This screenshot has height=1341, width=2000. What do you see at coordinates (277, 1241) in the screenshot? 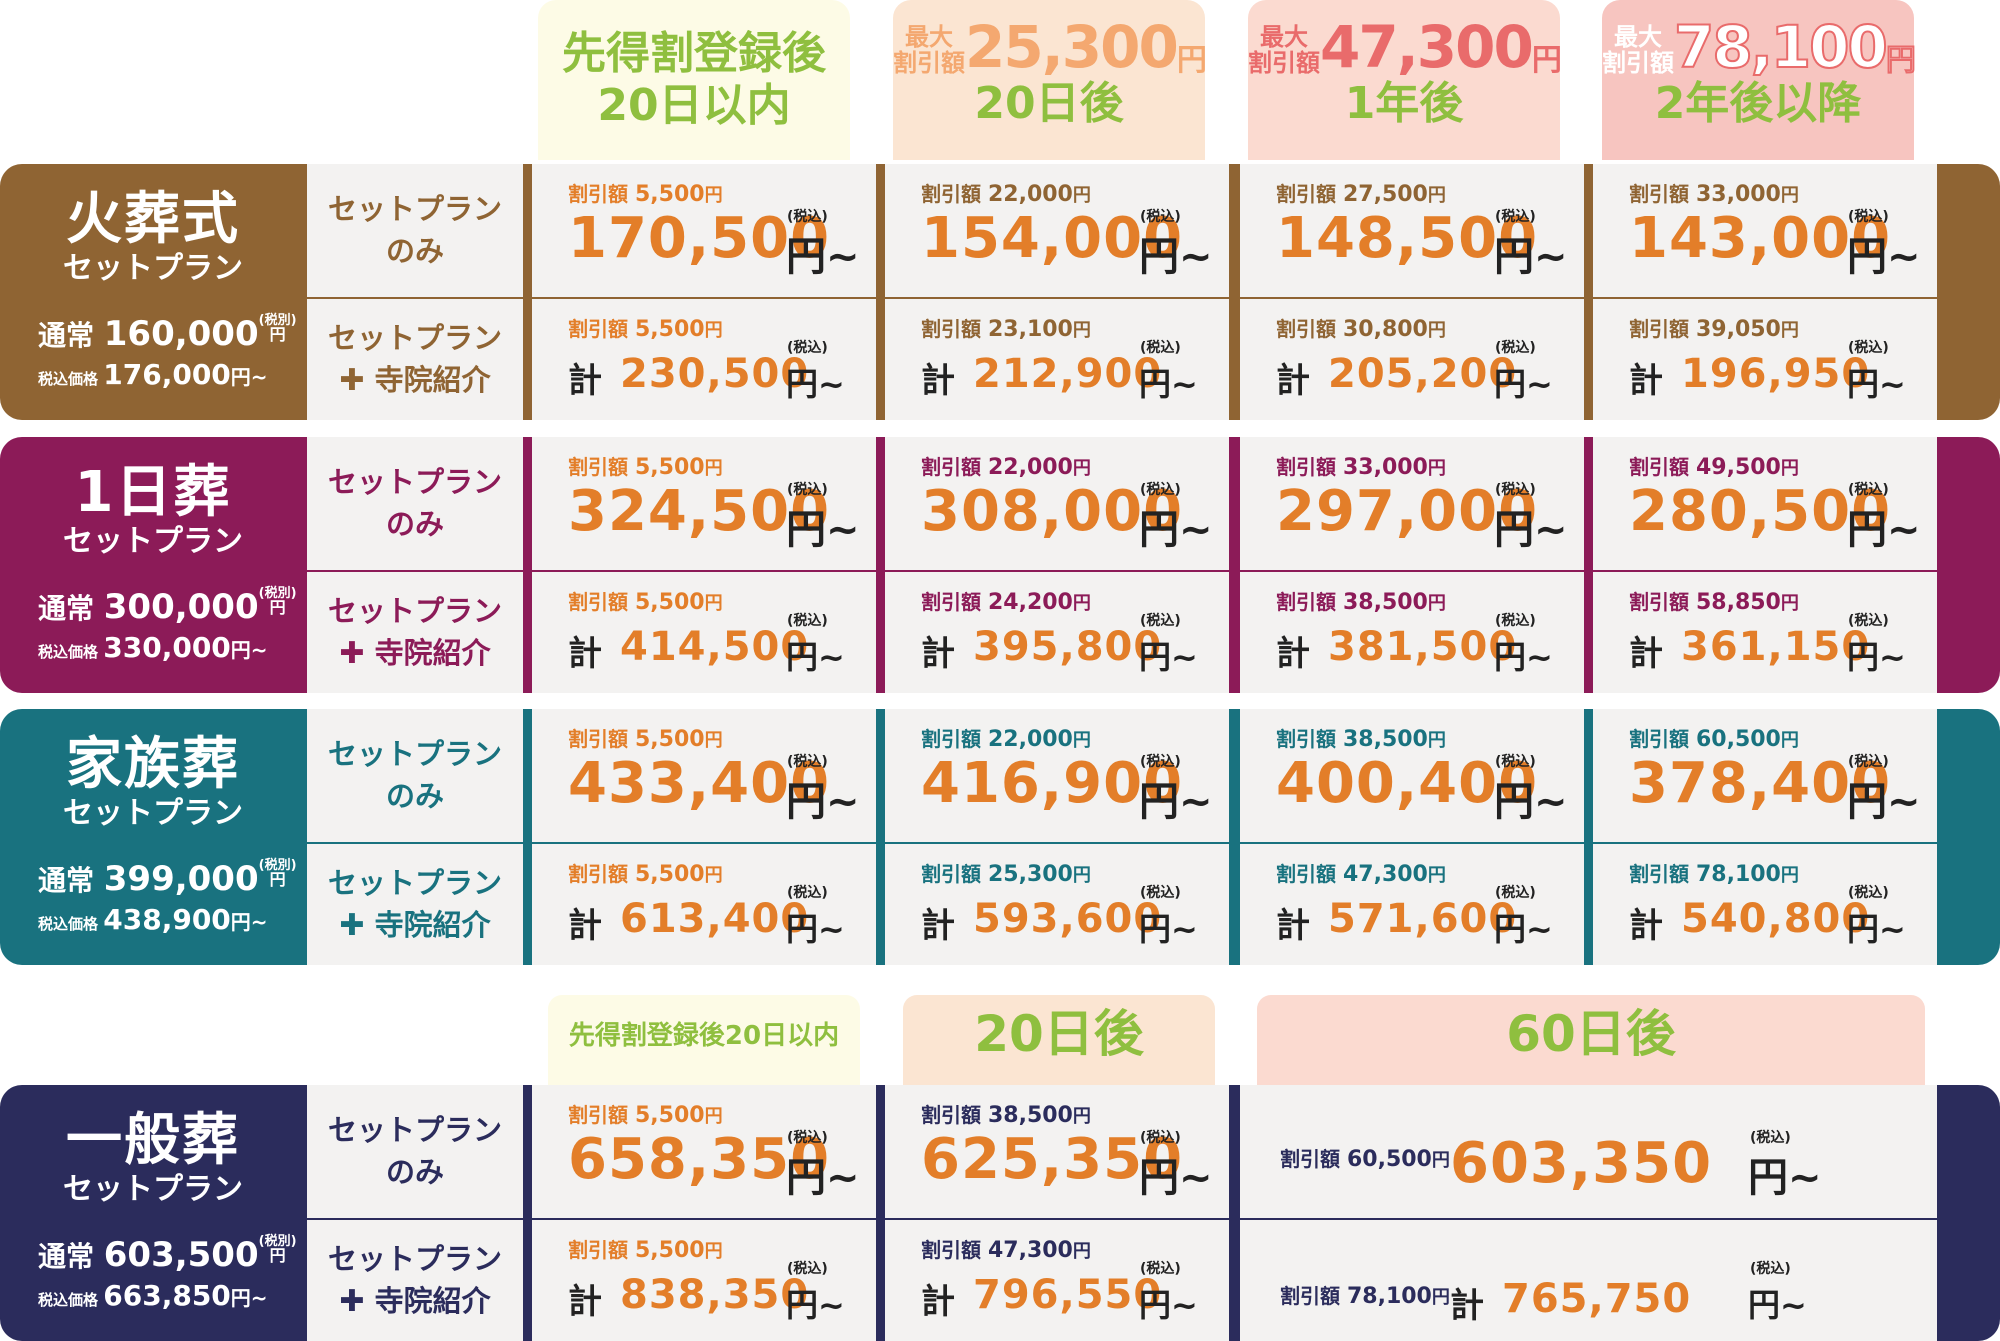
I see `tax-excl-text: (税別)` at bounding box center [277, 1241].